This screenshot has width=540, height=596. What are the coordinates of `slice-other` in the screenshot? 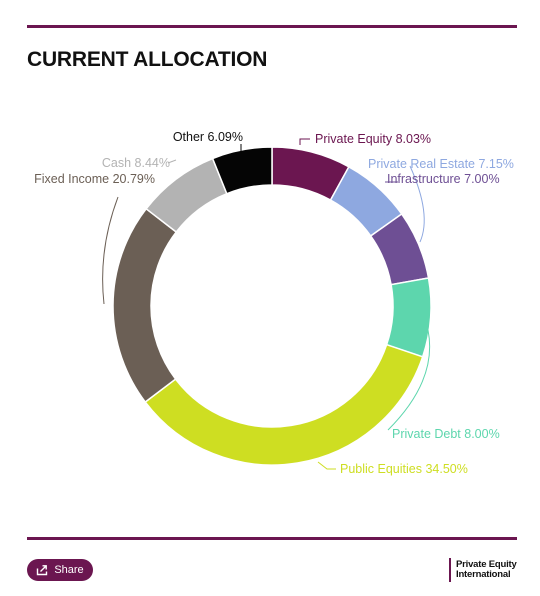 It's located at (242, 170).